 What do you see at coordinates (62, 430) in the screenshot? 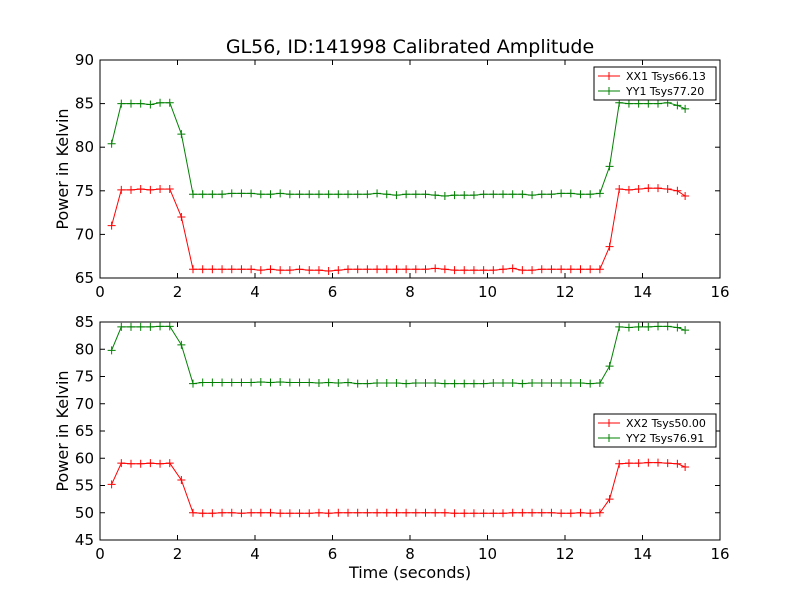
I see `y-axis-label: Power in Kelvin` at bounding box center [62, 430].